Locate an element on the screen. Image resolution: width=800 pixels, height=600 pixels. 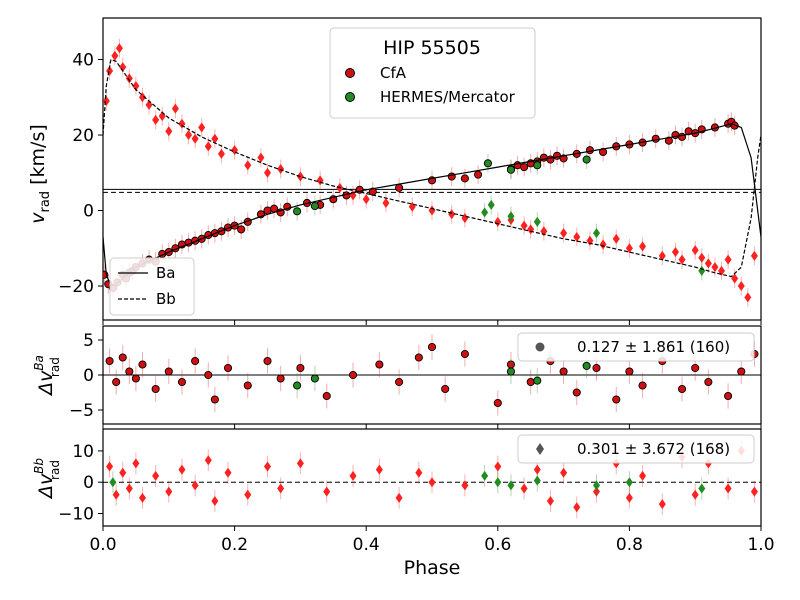
main-ytick-label: 40 is located at coordinates (83, 61).